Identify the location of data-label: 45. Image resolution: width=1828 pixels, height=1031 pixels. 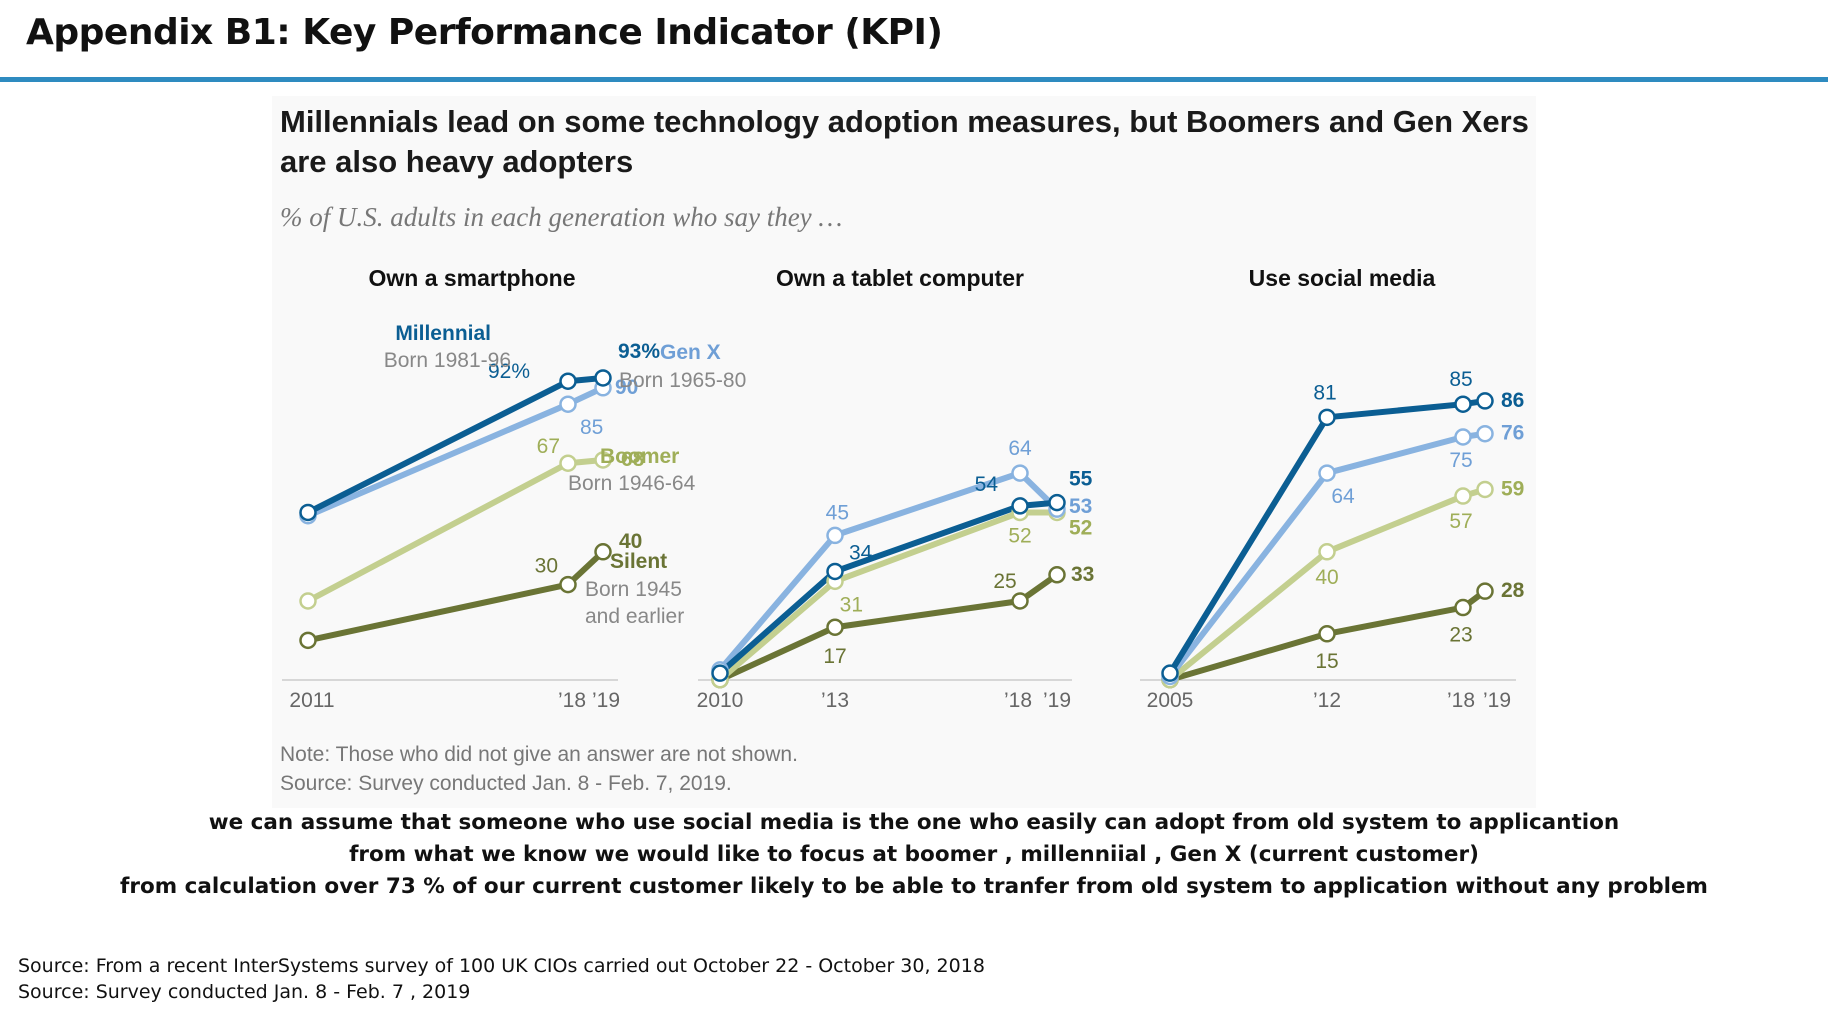
(837, 512).